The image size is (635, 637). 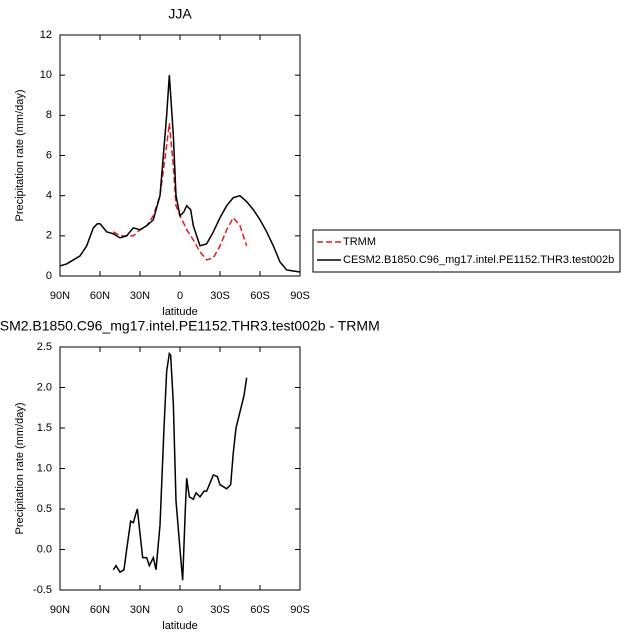 I want to click on y-tick-label: 1.5, so click(x=44, y=428).